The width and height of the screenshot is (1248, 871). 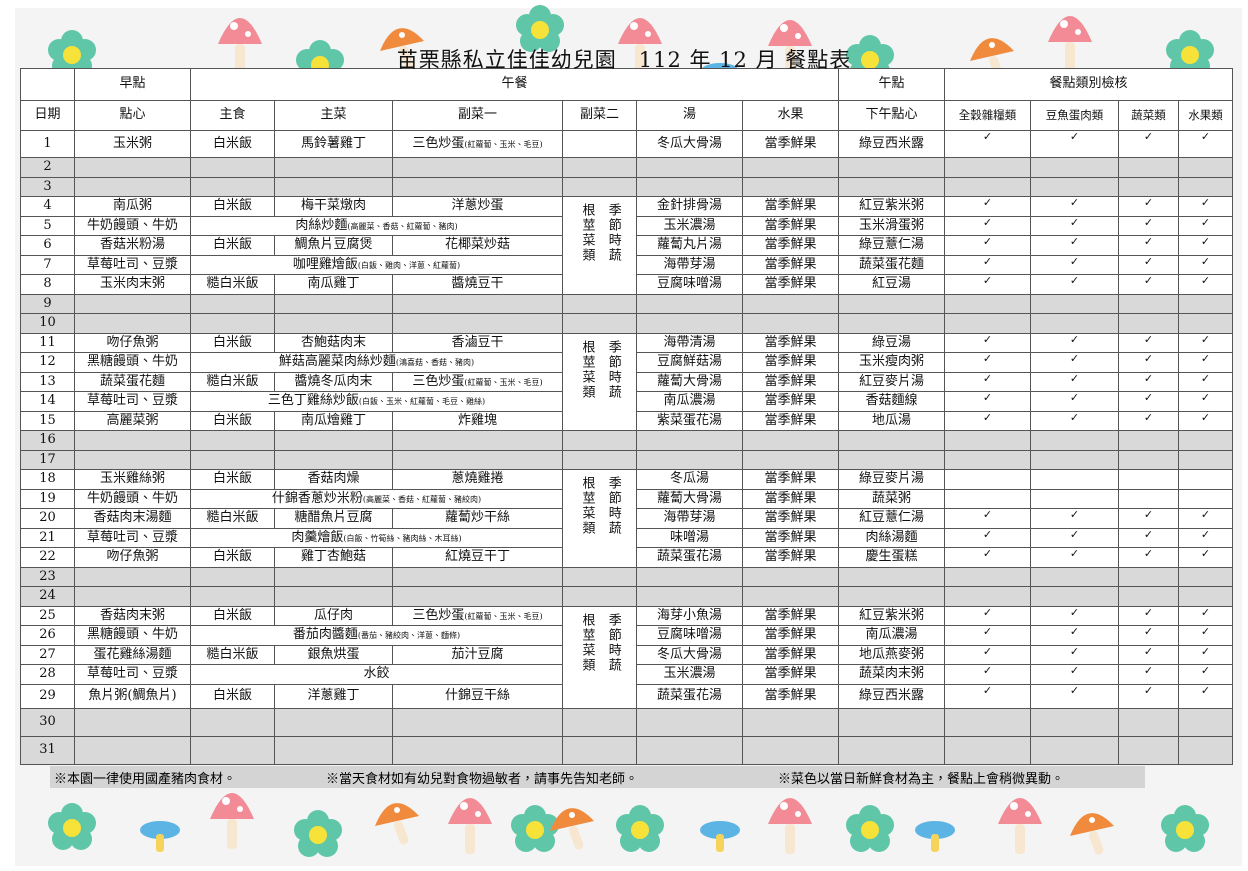 What do you see at coordinates (376, 225) in the screenshot?
I see `lunch-cell: 肉絲炒麵(高麗菜、香菇、紅蘿蔔、豬肉)` at bounding box center [376, 225].